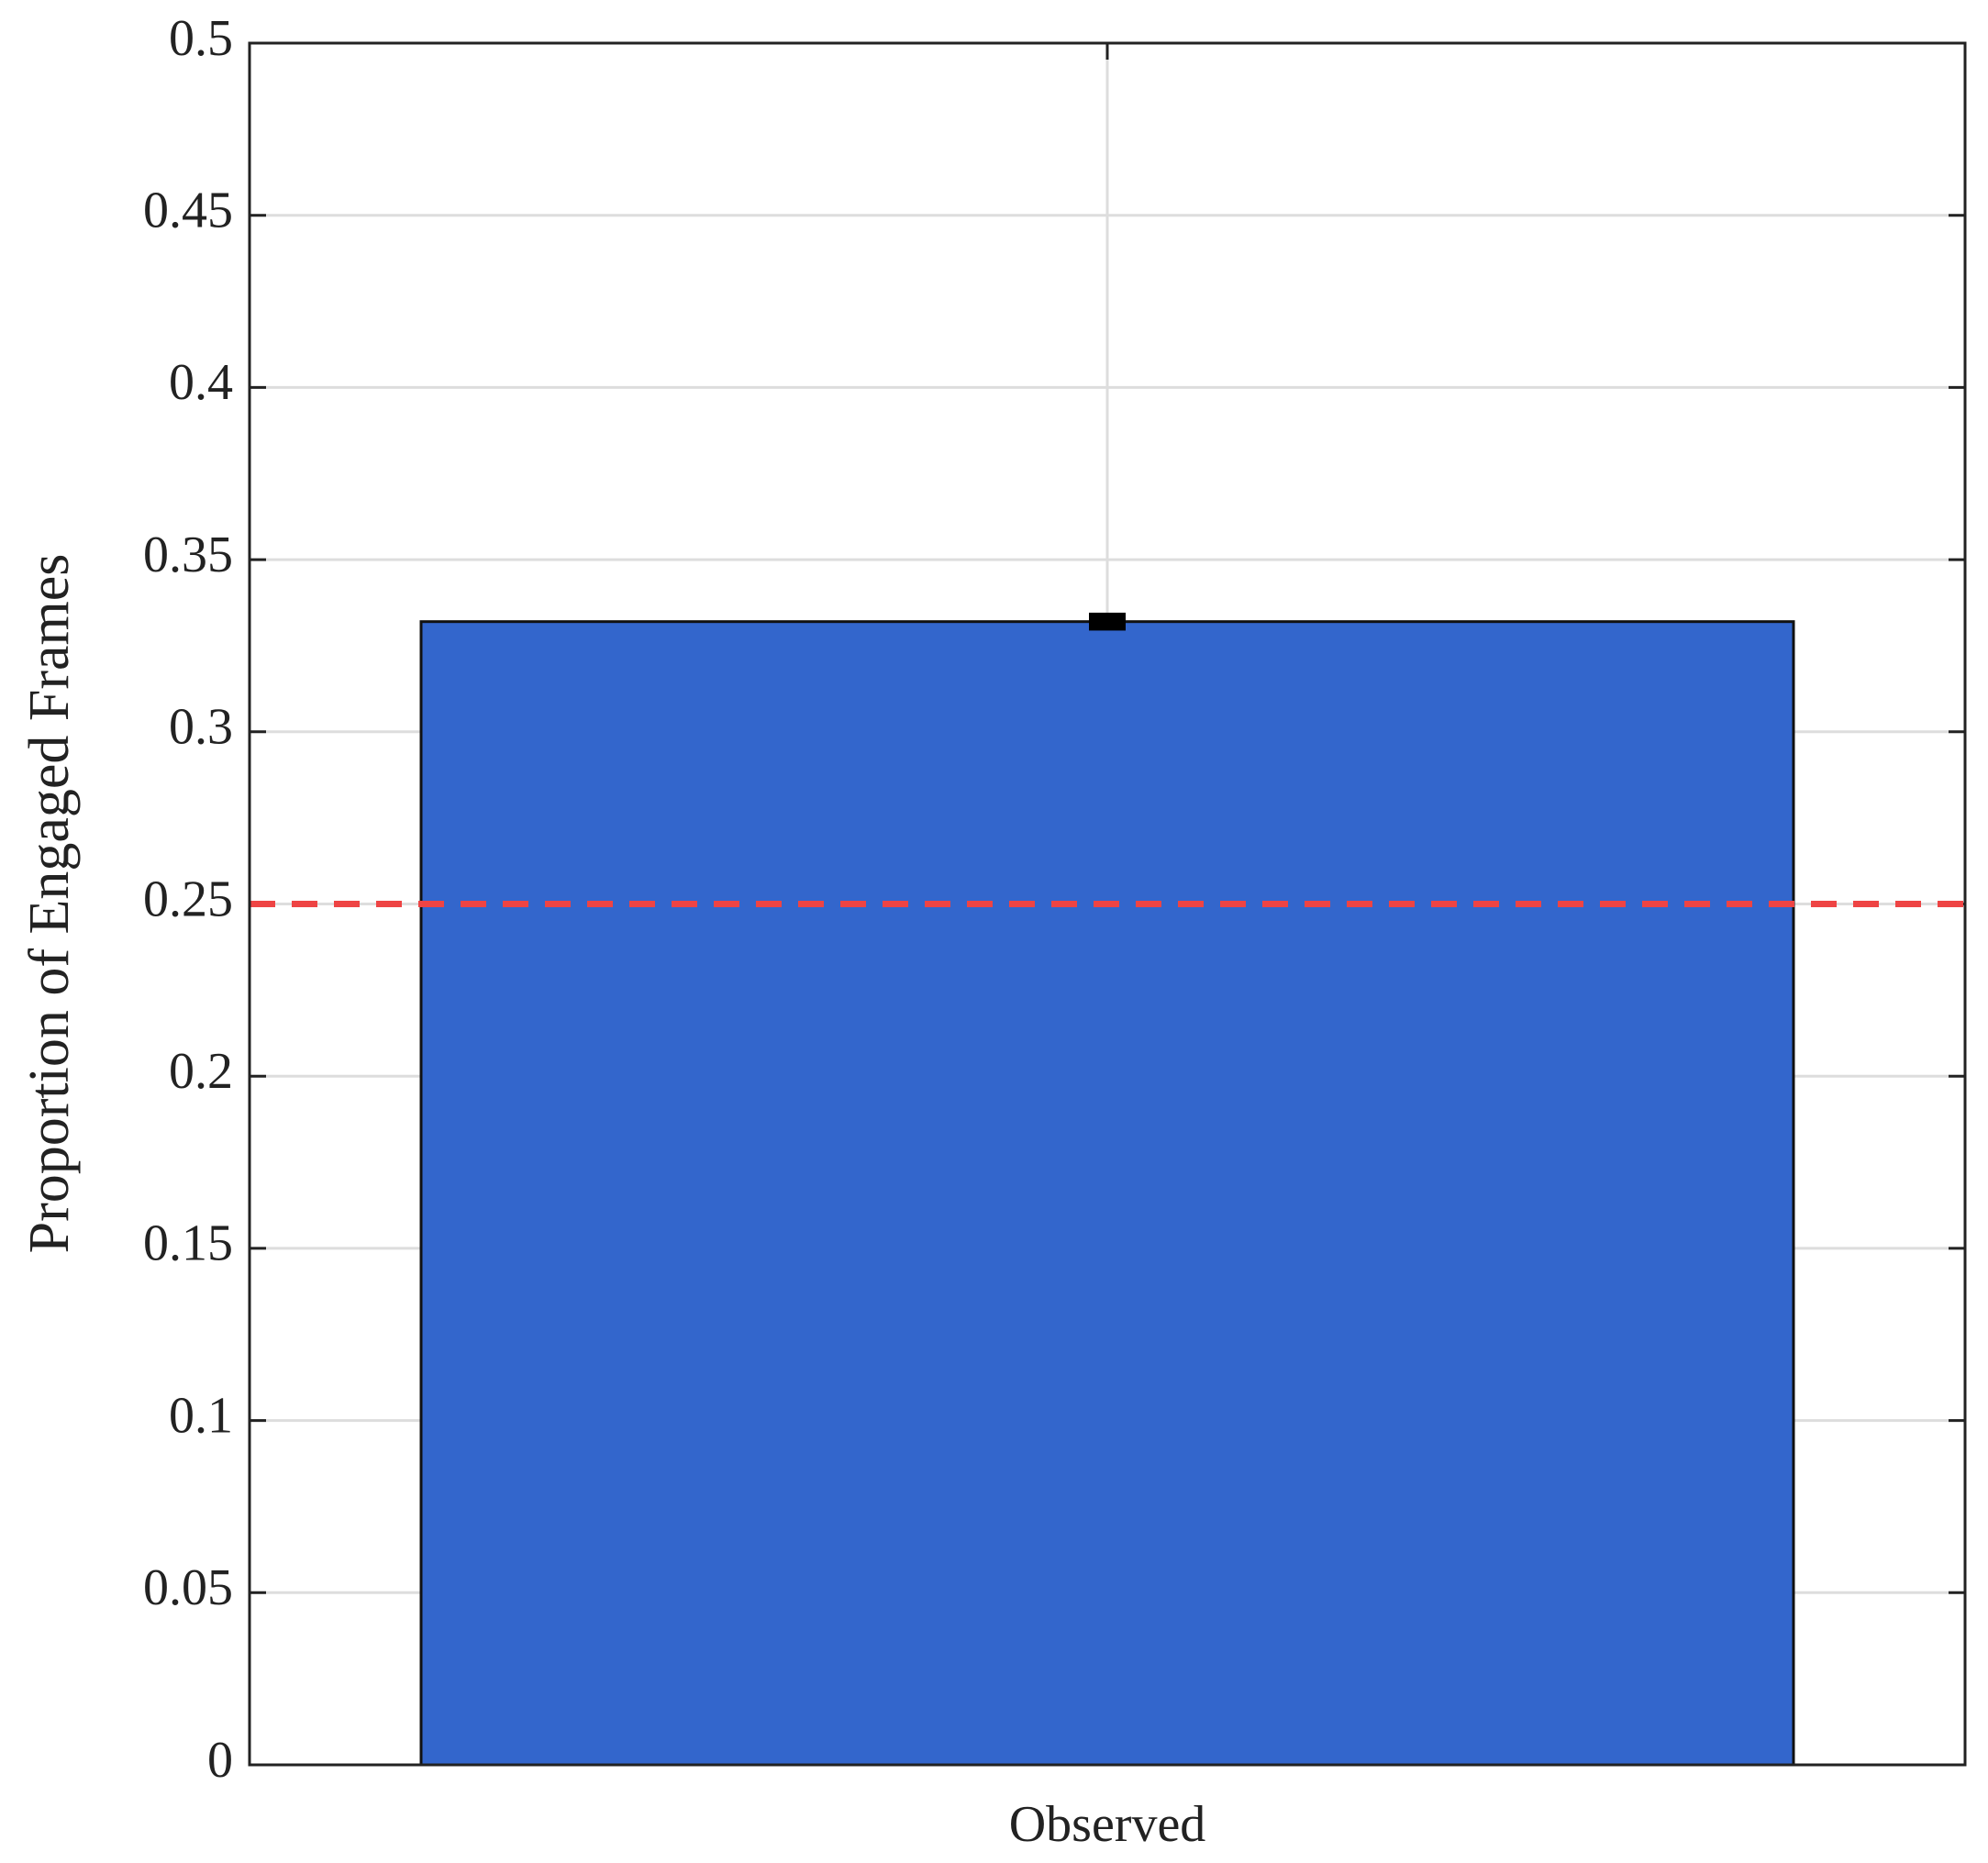  I want to click on y-tick-label: 0.45, so click(188, 211).